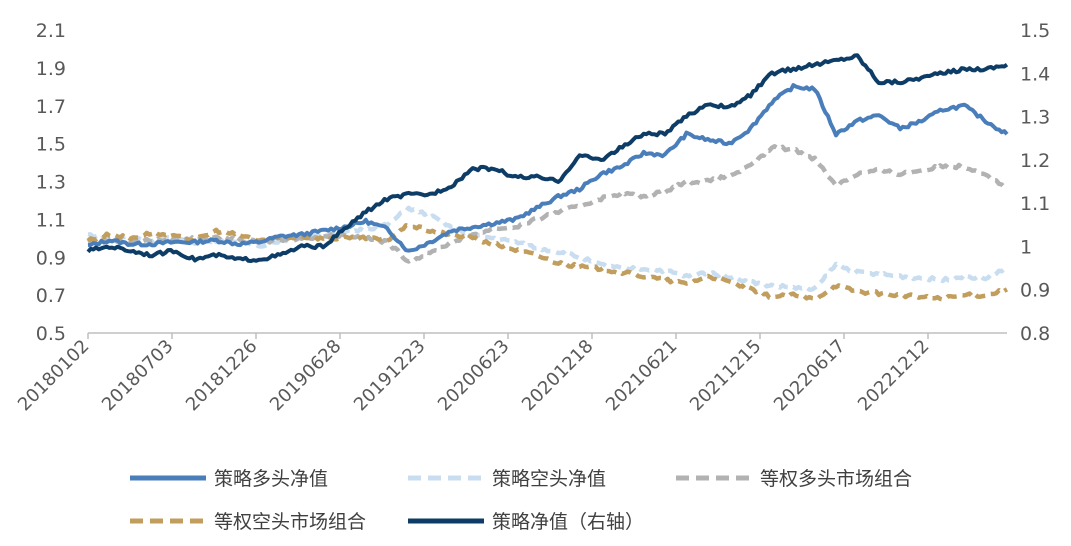 This screenshot has width=1071, height=546. Describe the element at coordinates (51, 31) in the screenshot. I see `y-left-tick-label: 2.1` at that location.